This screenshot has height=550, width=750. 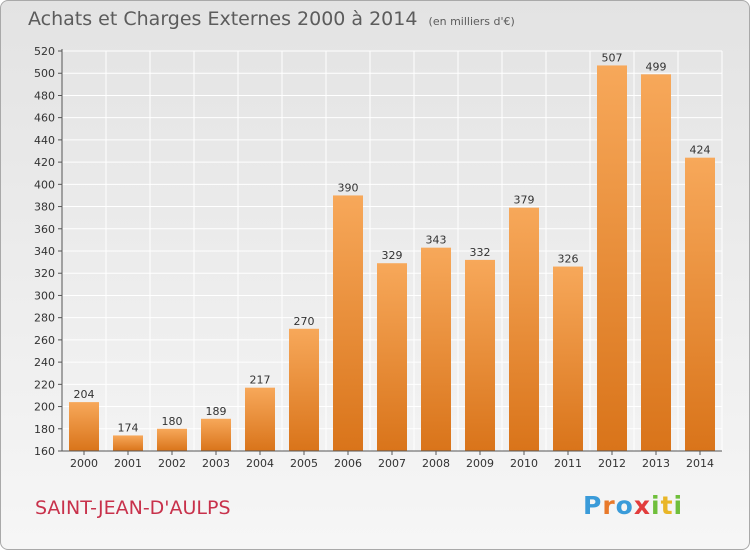 I want to click on logo-letter: r, so click(x=609, y=505).